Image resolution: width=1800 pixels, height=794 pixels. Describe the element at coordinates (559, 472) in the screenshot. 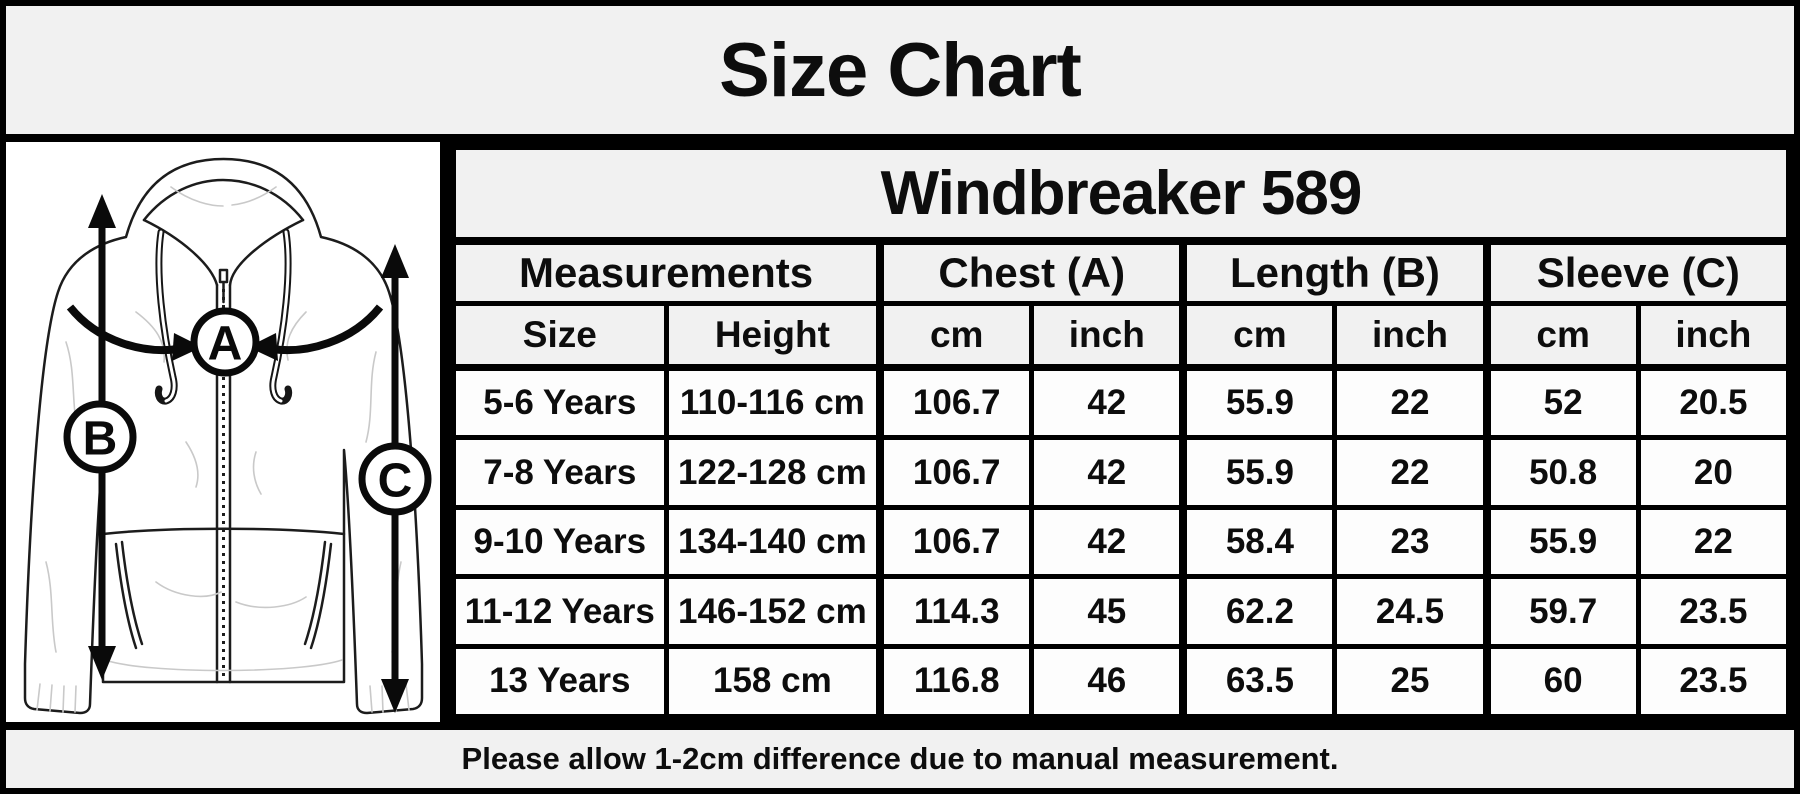

I see `cell-size: 7-8 Years` at that location.